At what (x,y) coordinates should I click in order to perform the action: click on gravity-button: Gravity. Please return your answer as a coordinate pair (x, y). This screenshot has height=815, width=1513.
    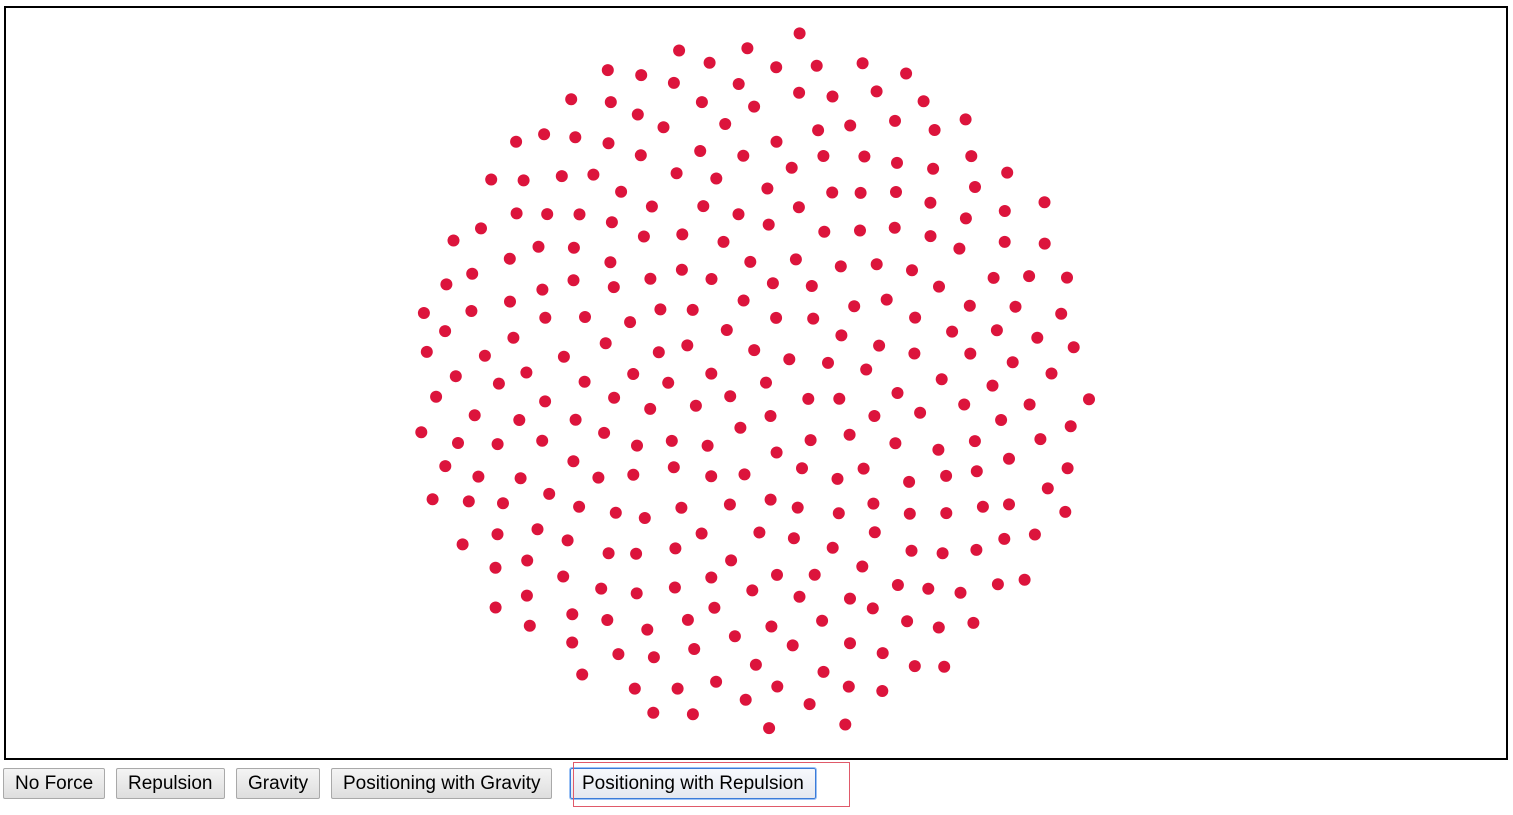
    Looking at the image, I should click on (278, 783).